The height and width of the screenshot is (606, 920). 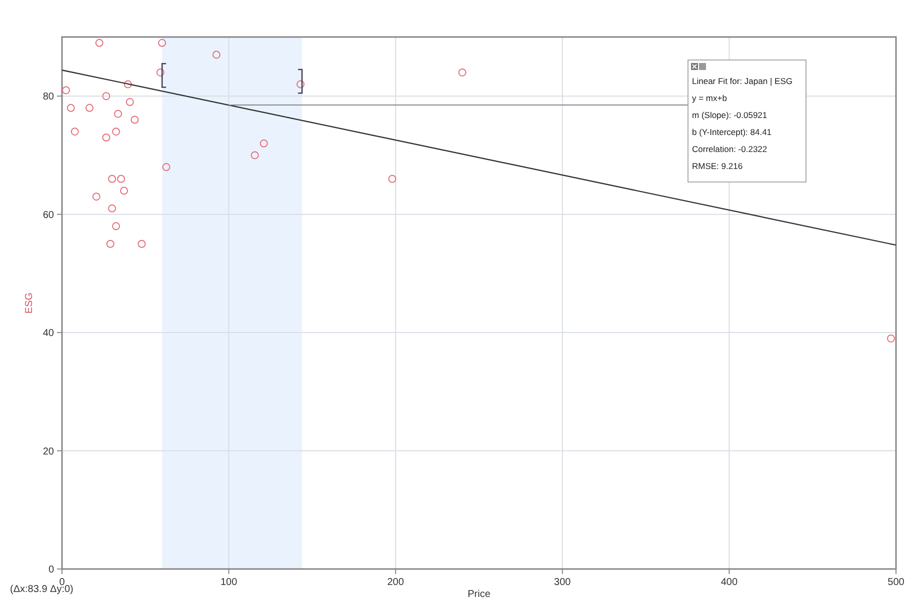 What do you see at coordinates (729, 582) in the screenshot?
I see `x-tick-label: 400` at bounding box center [729, 582].